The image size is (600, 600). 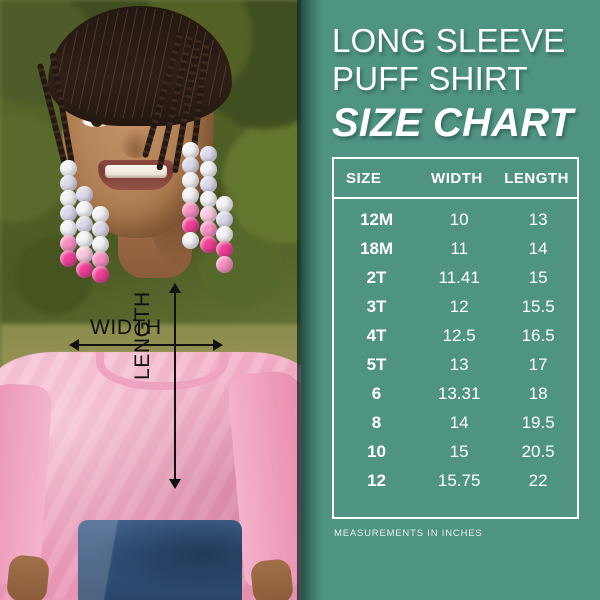 I want to click on jeans-shading, so click(x=160, y=560).